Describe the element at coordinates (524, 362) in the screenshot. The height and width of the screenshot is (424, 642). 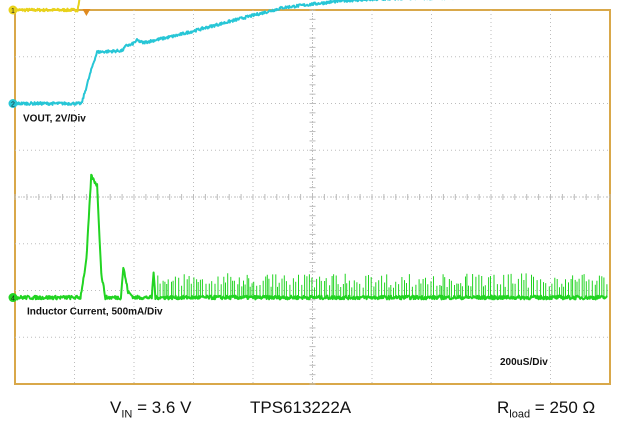
I see `timebase-label: 200uS/Div` at that location.